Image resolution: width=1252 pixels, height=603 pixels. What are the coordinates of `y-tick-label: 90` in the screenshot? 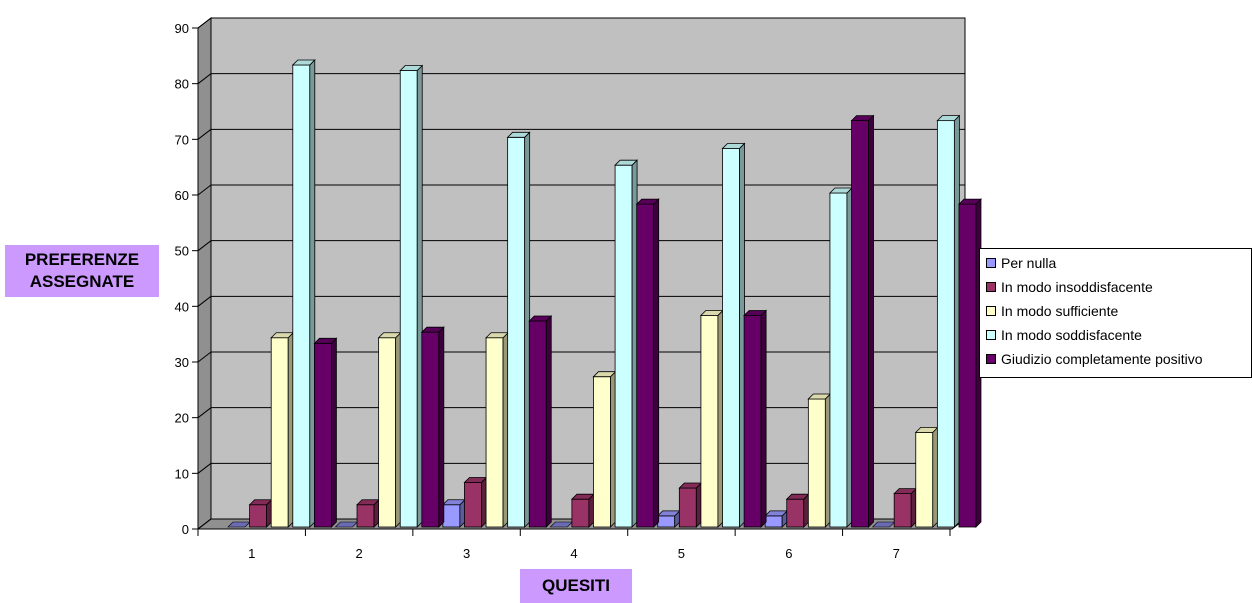 It's located at (182, 28).